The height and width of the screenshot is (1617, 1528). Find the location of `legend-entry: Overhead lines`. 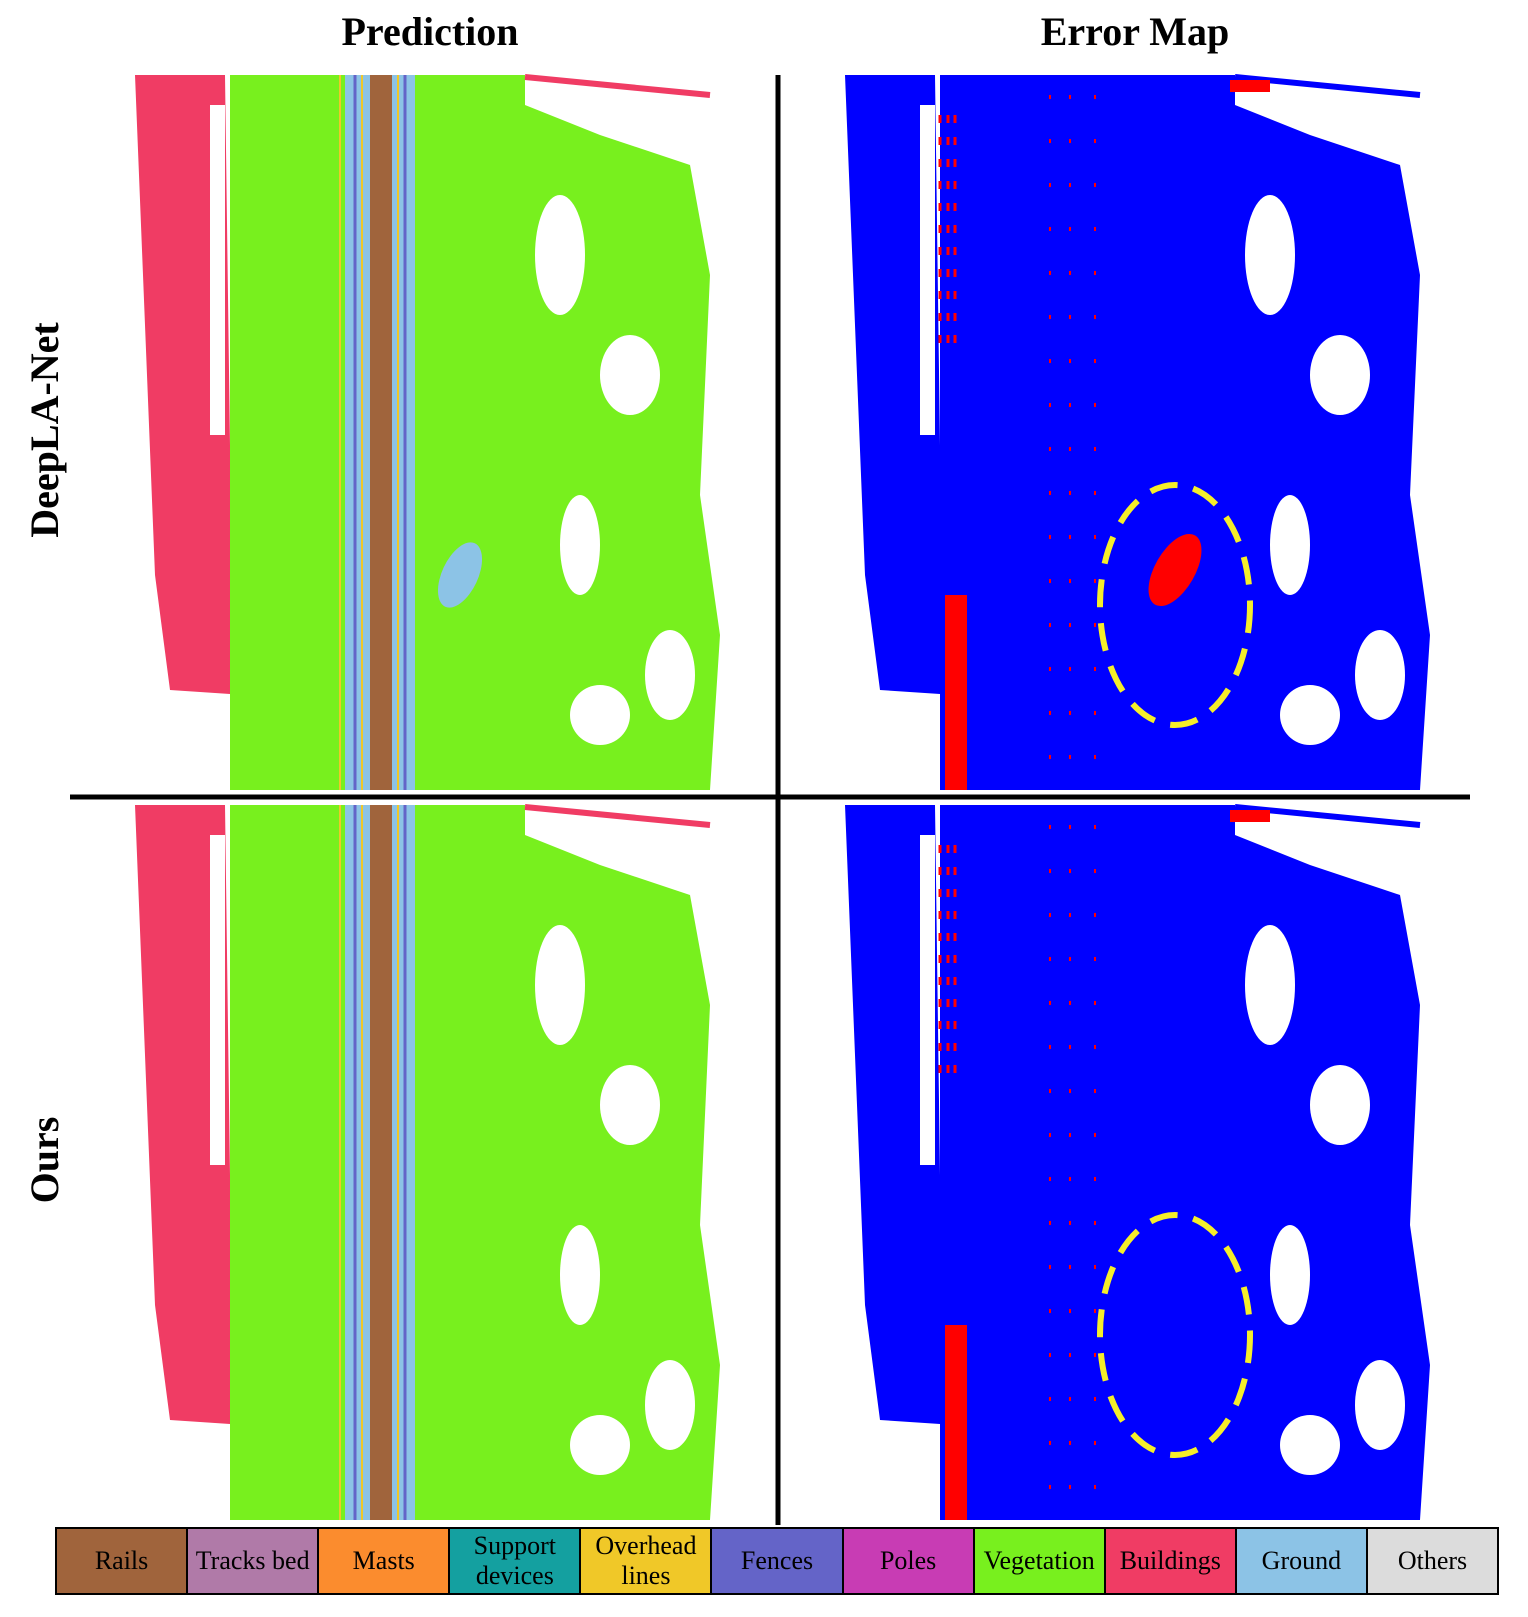

legend-entry: Overhead lines is located at coordinates (647, 1561).